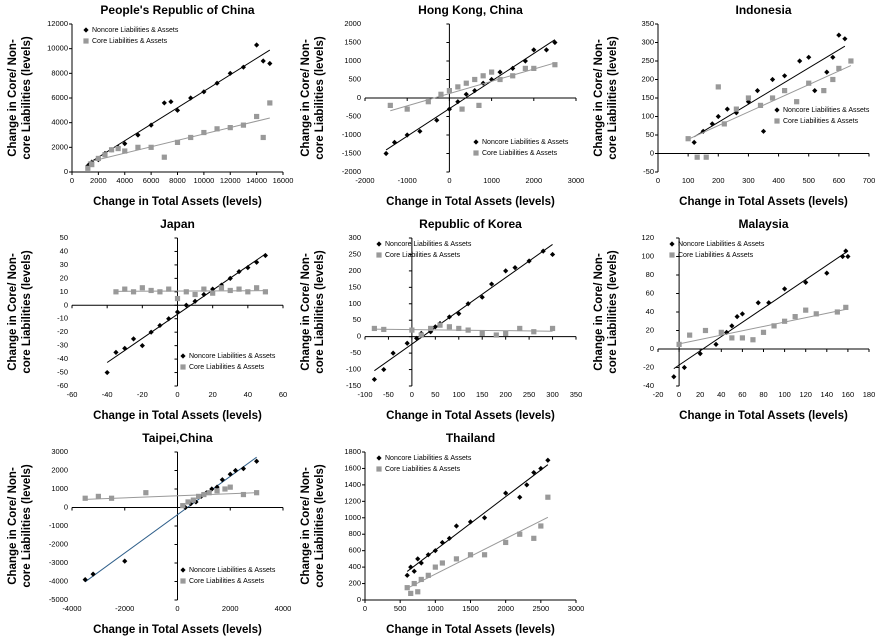 The image size is (880, 643). I want to click on x-tick-label: 60, so click(283, 394).